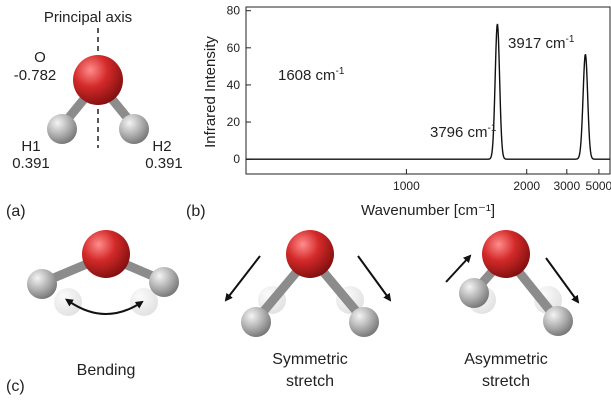  Describe the element at coordinates (310, 381) in the screenshot. I see `mode-label-symmetric-line2: stretch` at that location.